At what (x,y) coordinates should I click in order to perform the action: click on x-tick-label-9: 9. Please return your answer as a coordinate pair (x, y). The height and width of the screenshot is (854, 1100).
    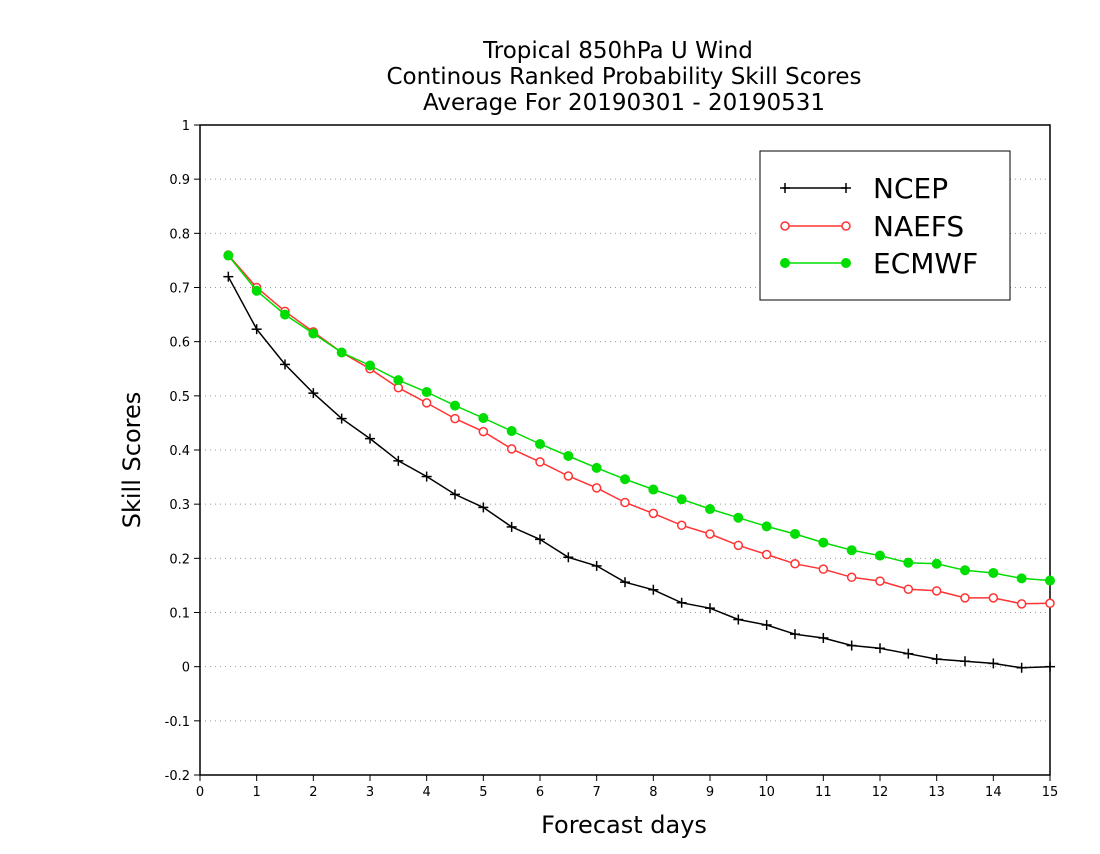
    Looking at the image, I should click on (710, 792).